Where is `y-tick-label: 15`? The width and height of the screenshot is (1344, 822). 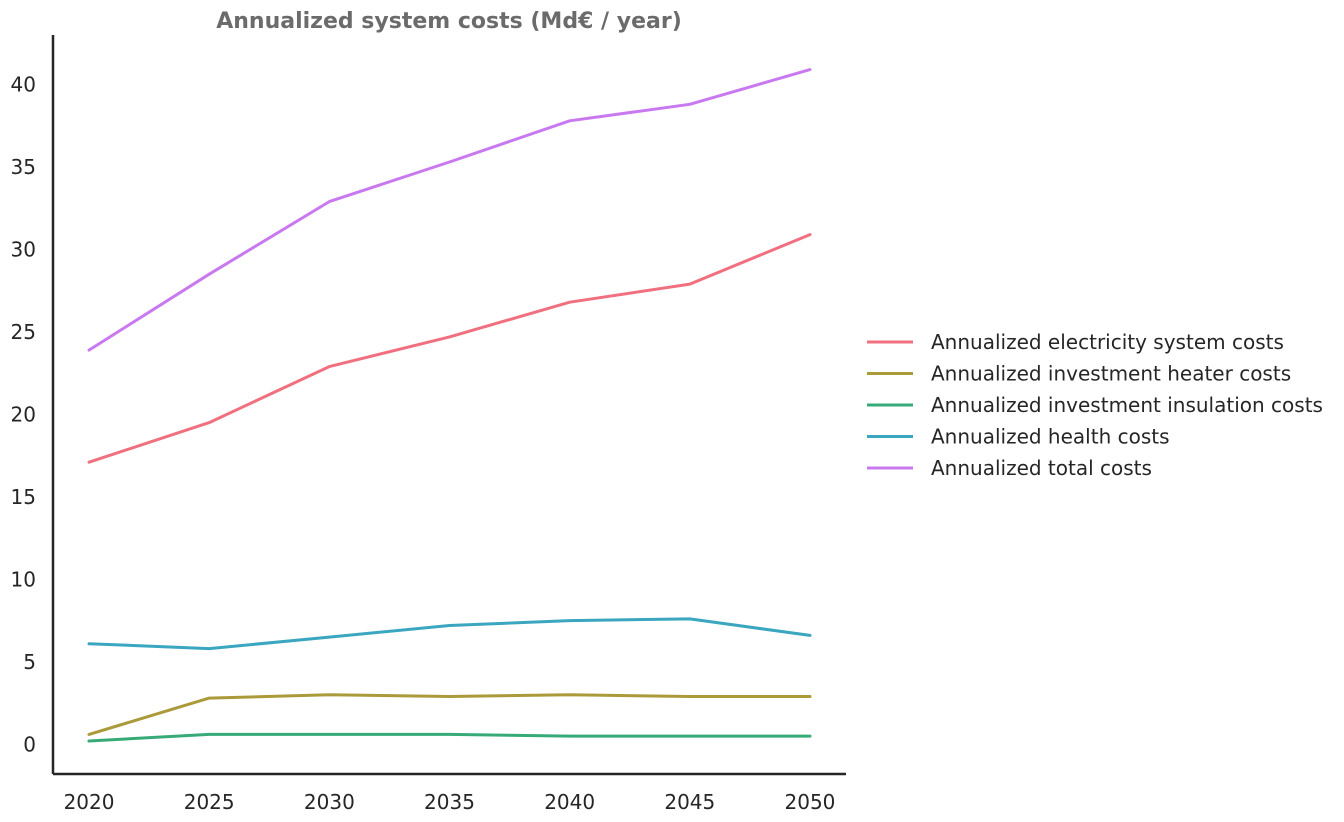
y-tick-label: 15 is located at coordinates (23, 497).